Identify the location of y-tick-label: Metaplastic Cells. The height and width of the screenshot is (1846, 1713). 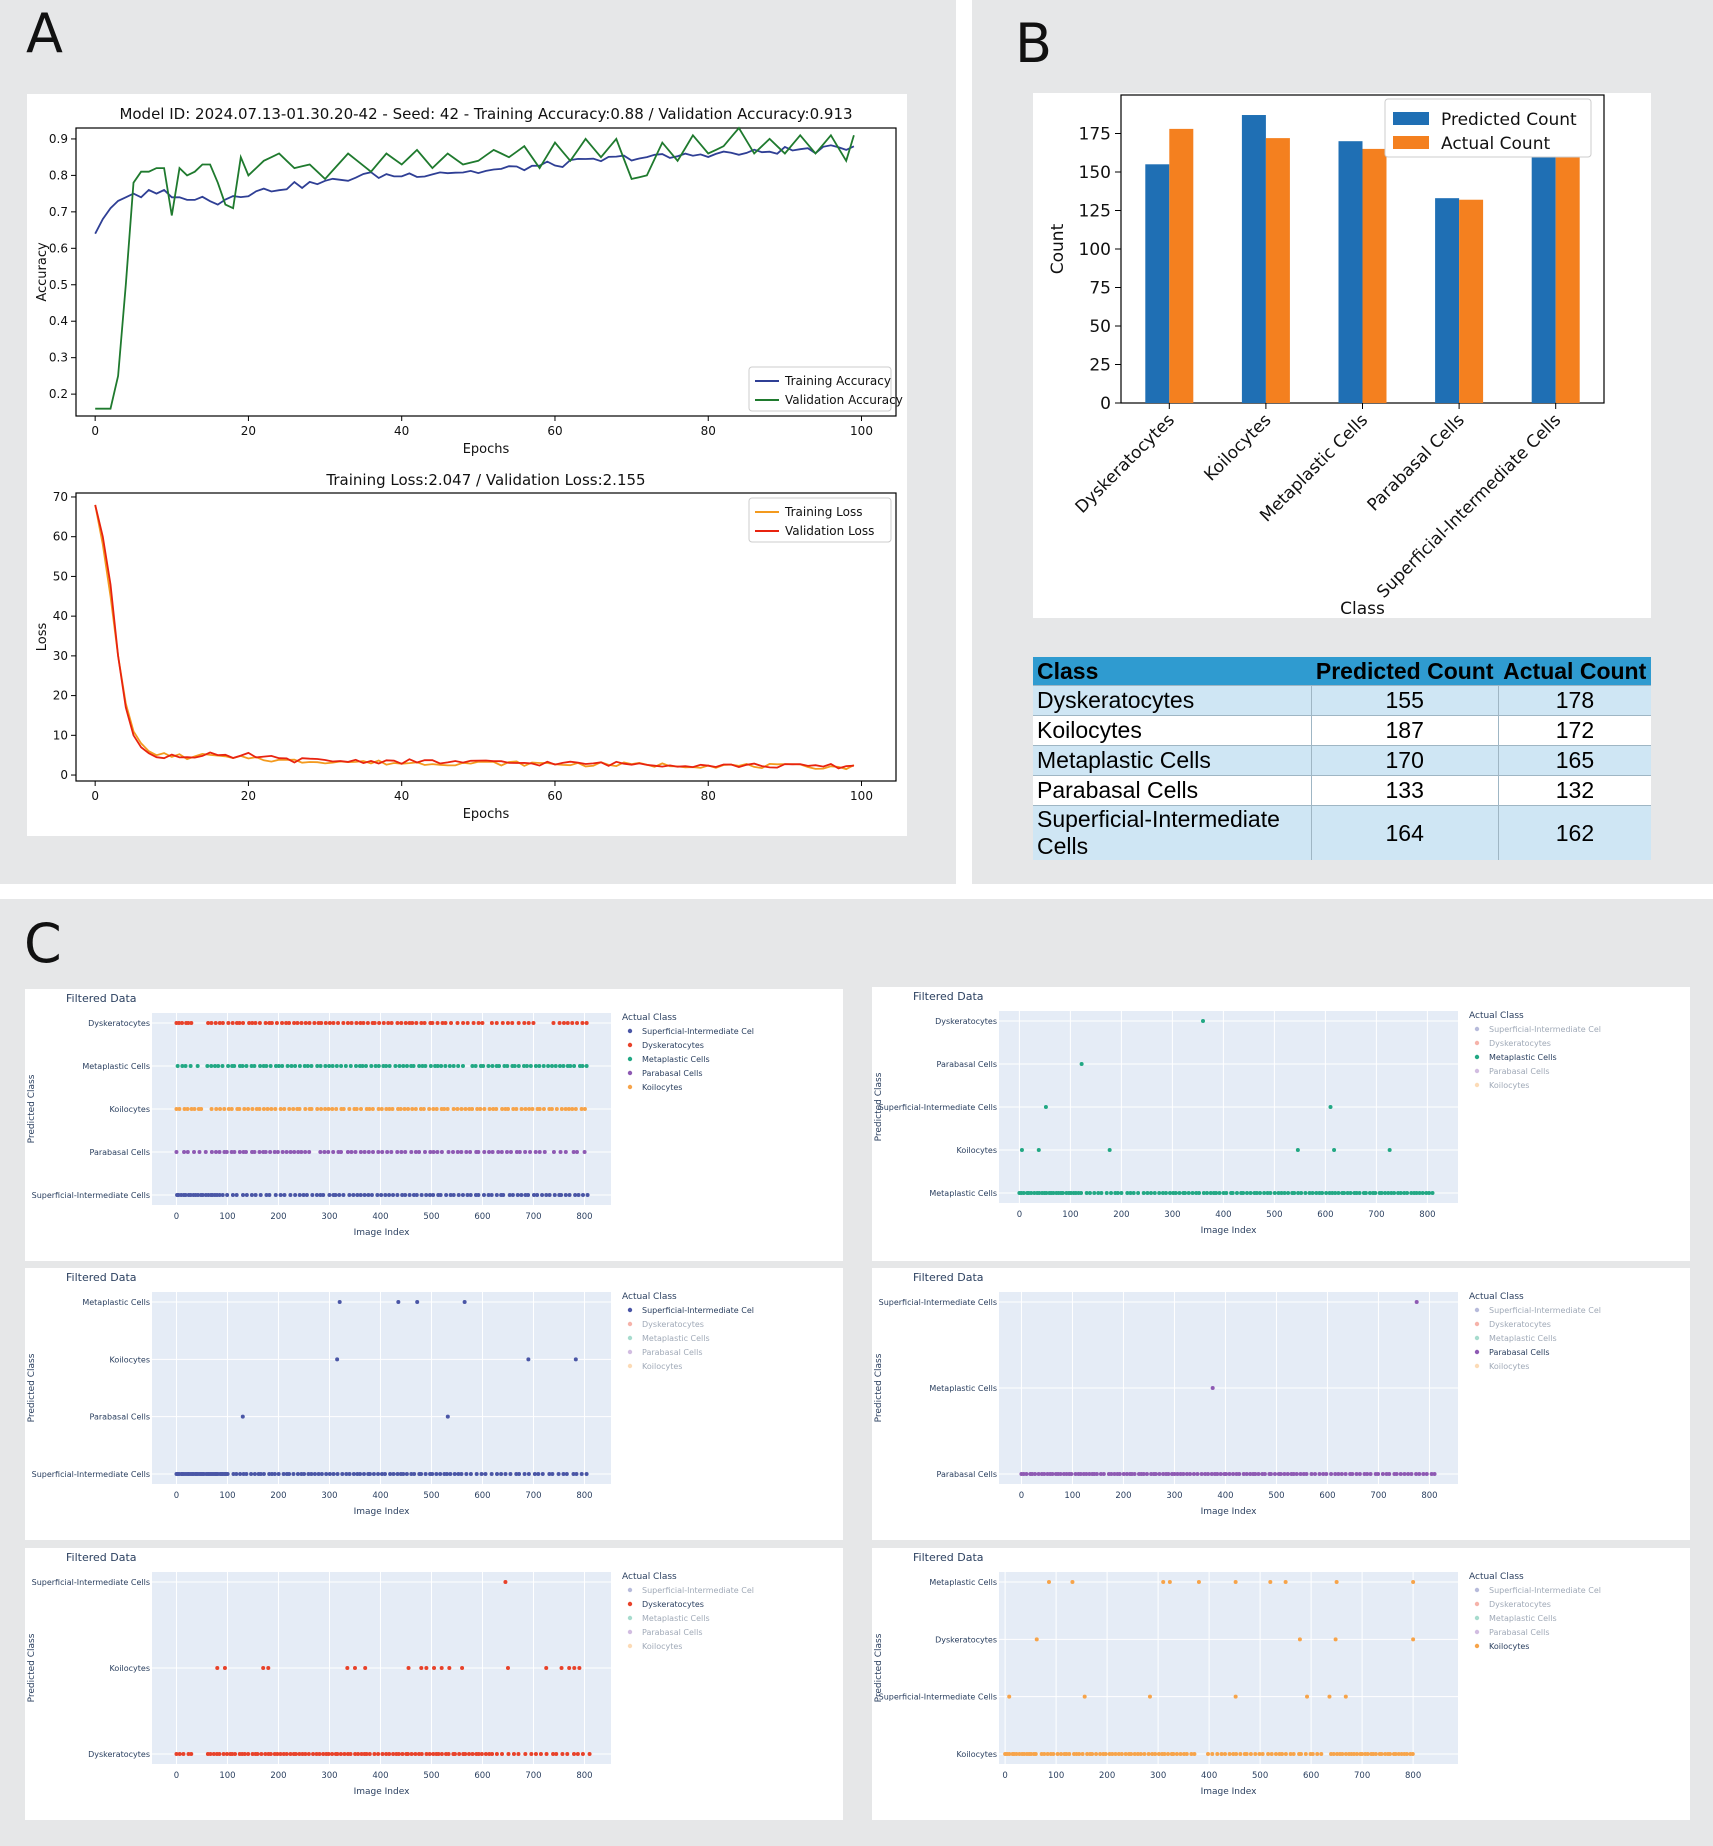
(116, 1302).